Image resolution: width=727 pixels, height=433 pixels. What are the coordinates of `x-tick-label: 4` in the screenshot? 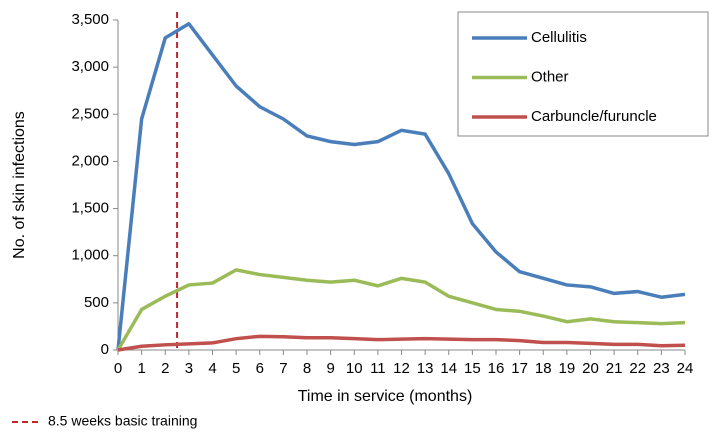 It's located at (212, 368).